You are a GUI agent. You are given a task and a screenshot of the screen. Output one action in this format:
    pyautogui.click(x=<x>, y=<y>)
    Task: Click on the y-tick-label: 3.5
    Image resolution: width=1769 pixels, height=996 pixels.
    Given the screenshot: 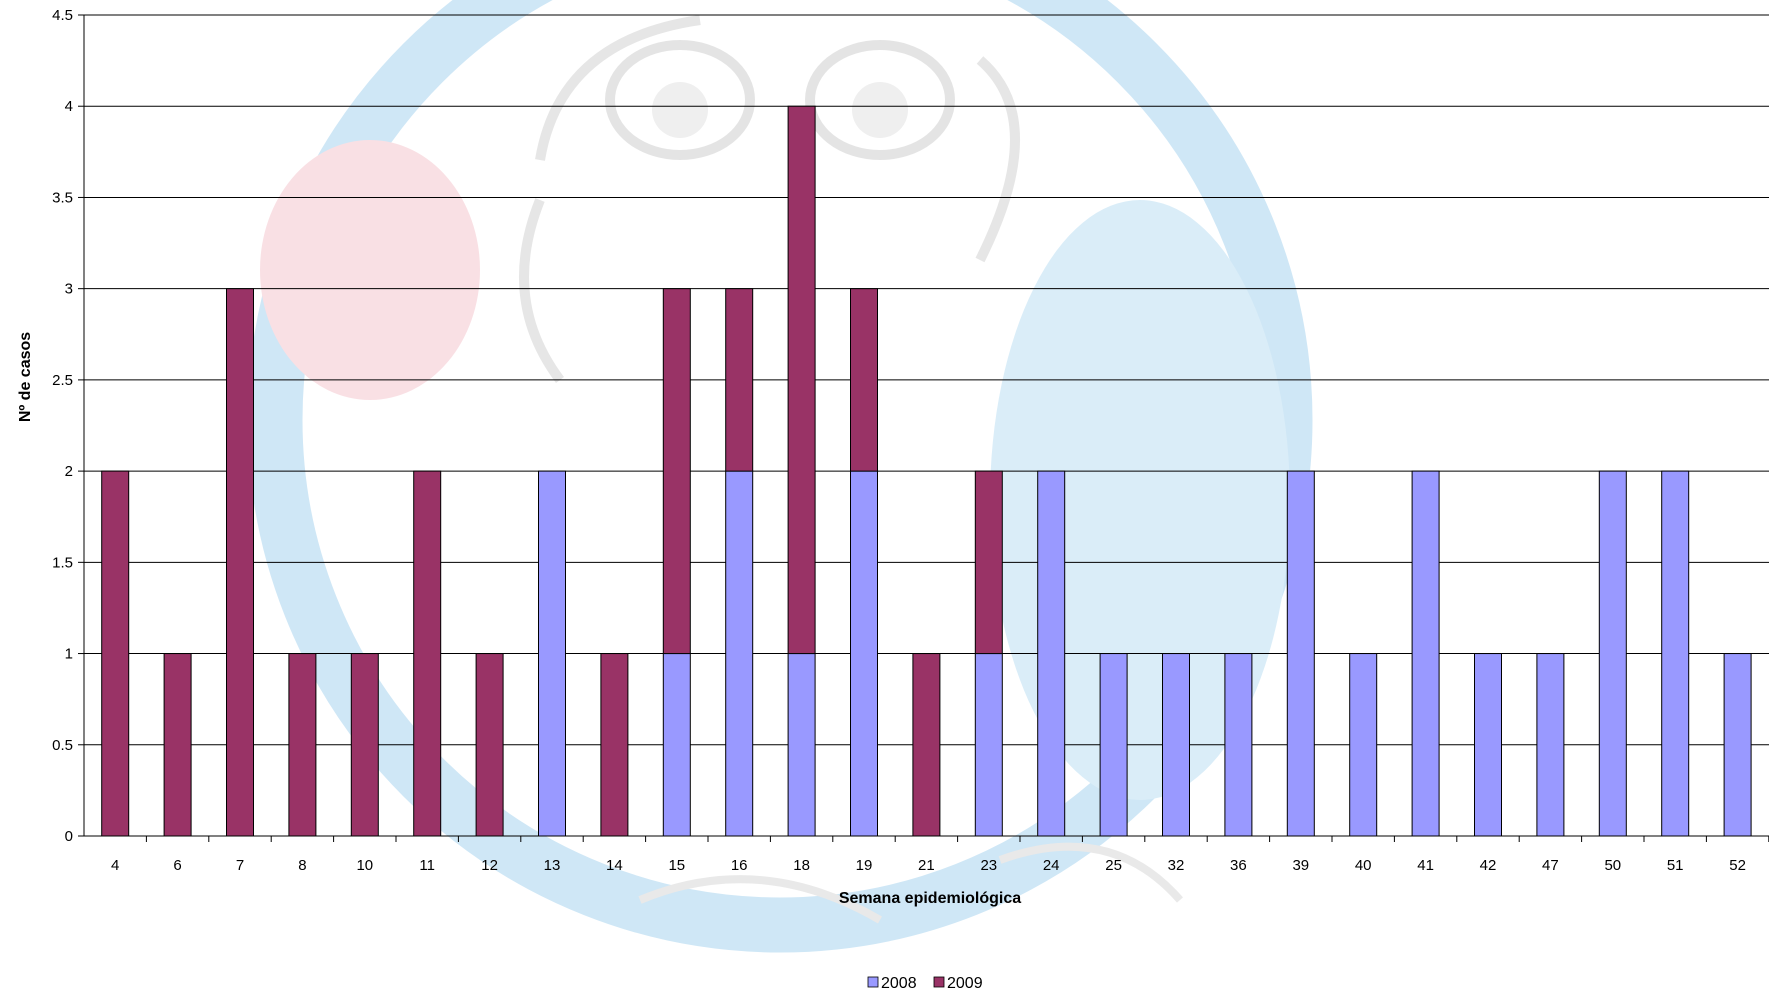 What is the action you would take?
    pyautogui.click(x=62, y=197)
    